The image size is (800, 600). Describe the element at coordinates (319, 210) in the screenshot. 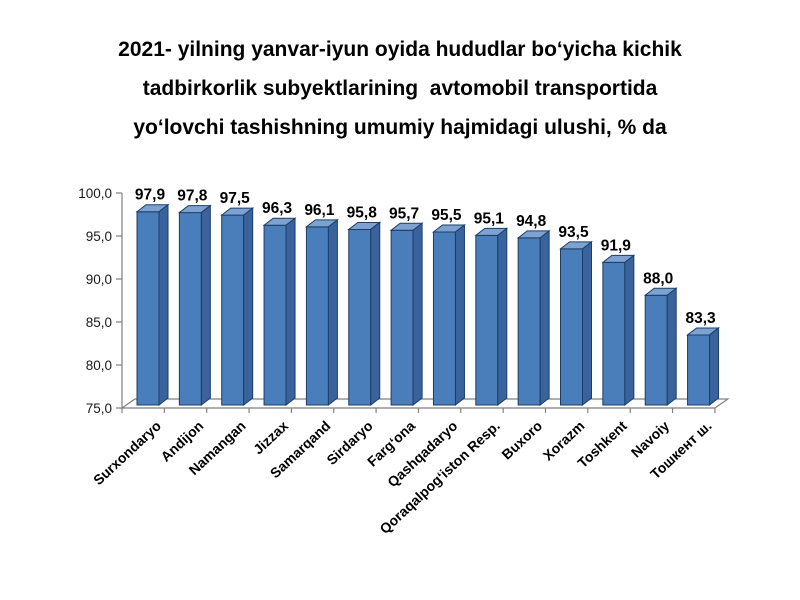

I see `bar-value-label: 96,1` at that location.